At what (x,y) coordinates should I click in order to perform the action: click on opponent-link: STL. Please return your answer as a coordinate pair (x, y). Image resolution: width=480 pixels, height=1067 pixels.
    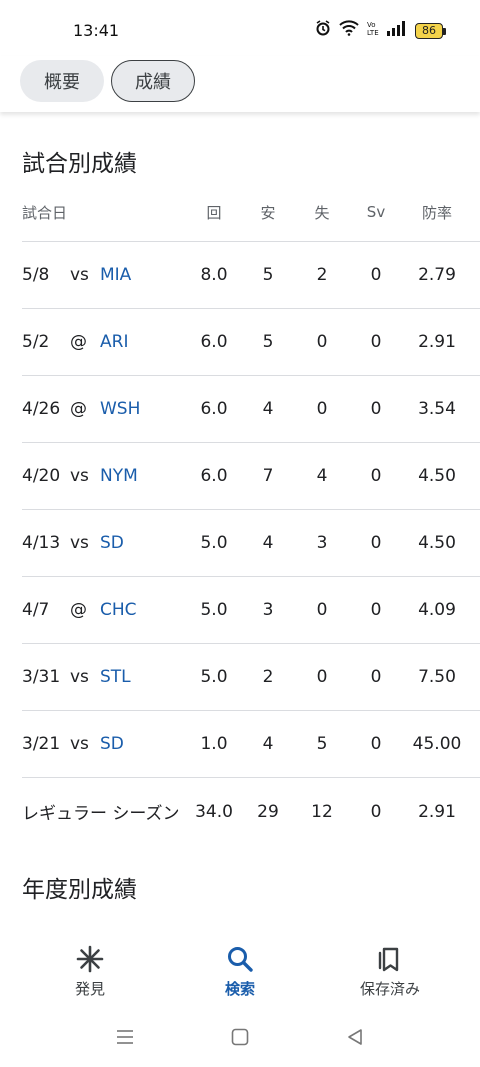
    Looking at the image, I should click on (115, 677).